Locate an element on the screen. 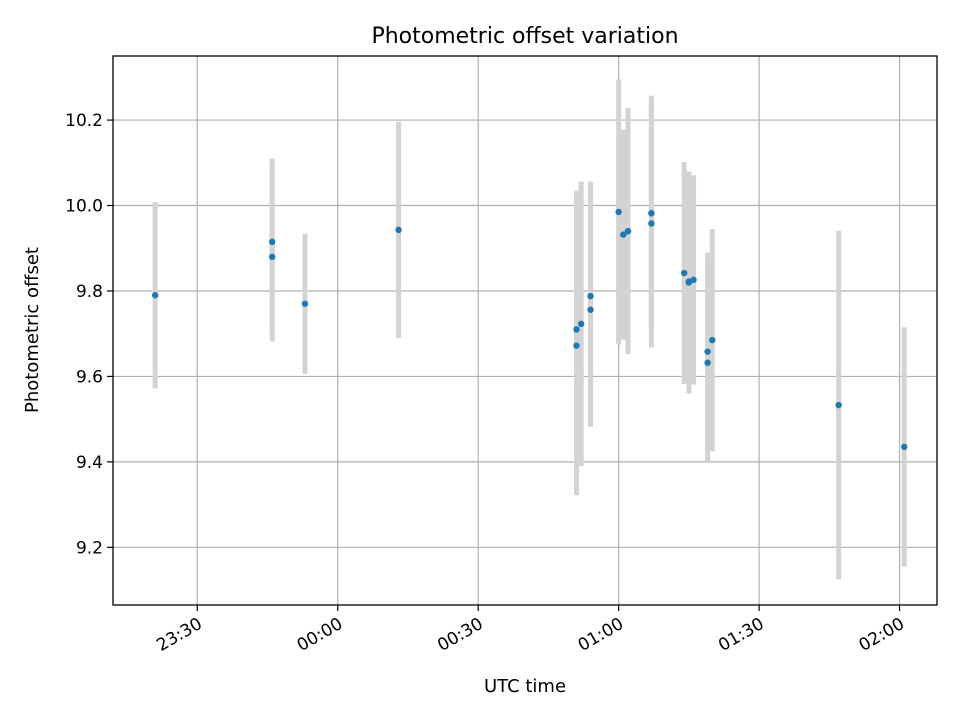  y-tick-label: 9.2 is located at coordinates (89, 548).